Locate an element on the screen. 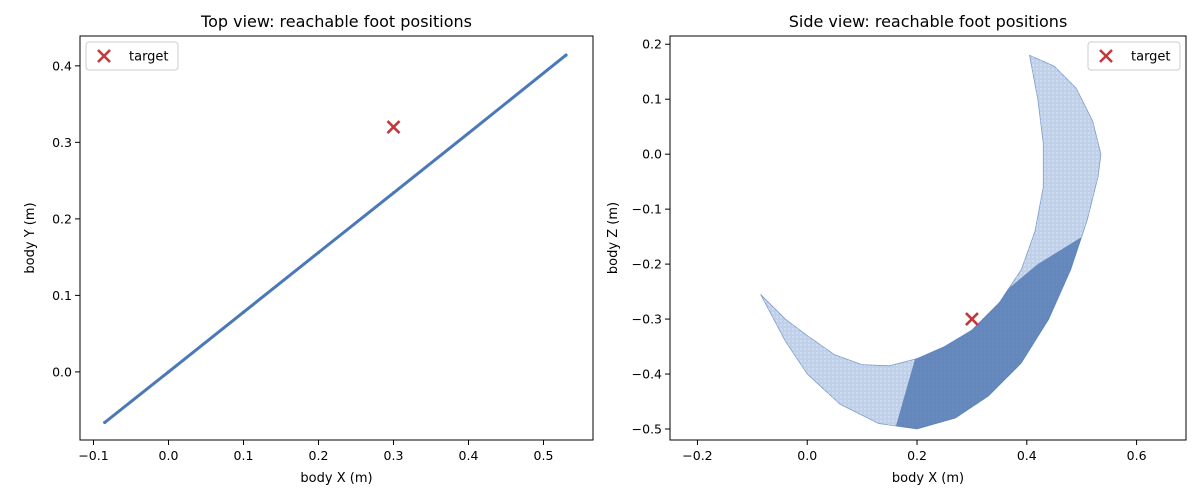 The height and width of the screenshot is (504, 1200). y-tick-label: −0.4 is located at coordinates (647, 374).